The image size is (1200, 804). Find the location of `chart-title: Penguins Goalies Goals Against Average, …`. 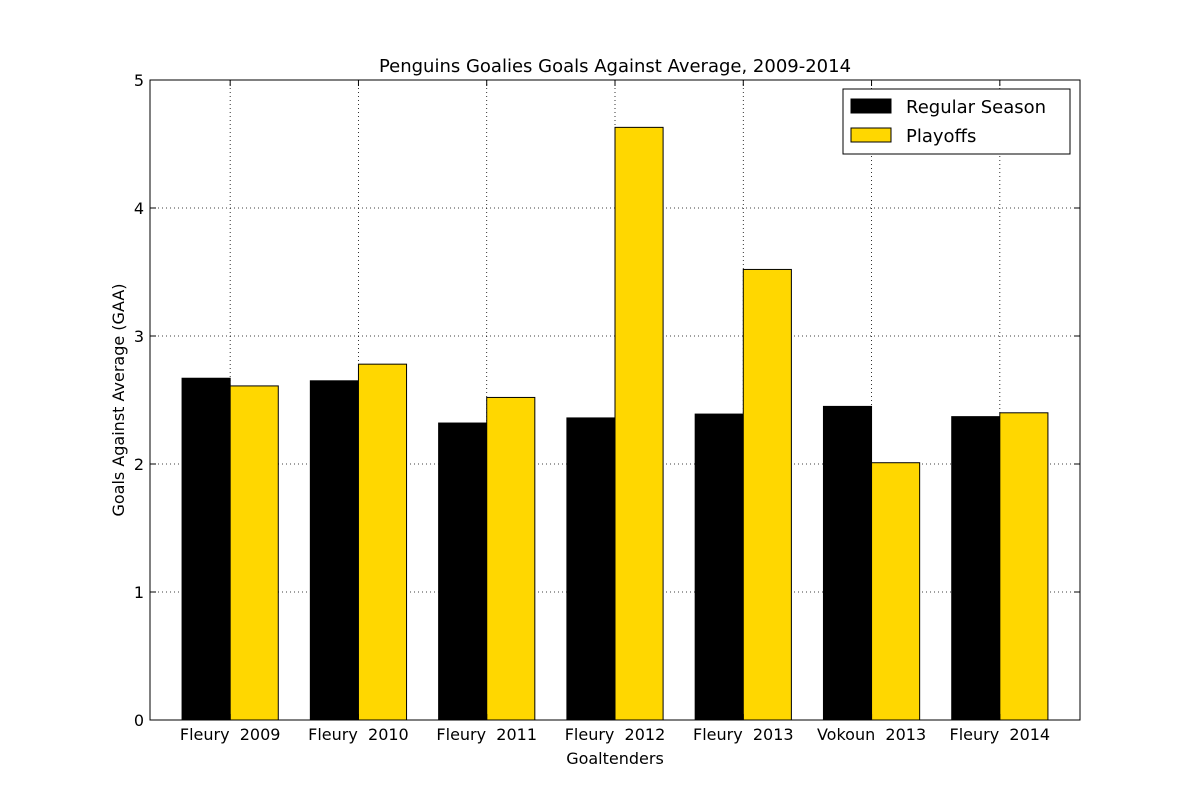

chart-title: Penguins Goalies Goals Against Average, … is located at coordinates (615, 66).